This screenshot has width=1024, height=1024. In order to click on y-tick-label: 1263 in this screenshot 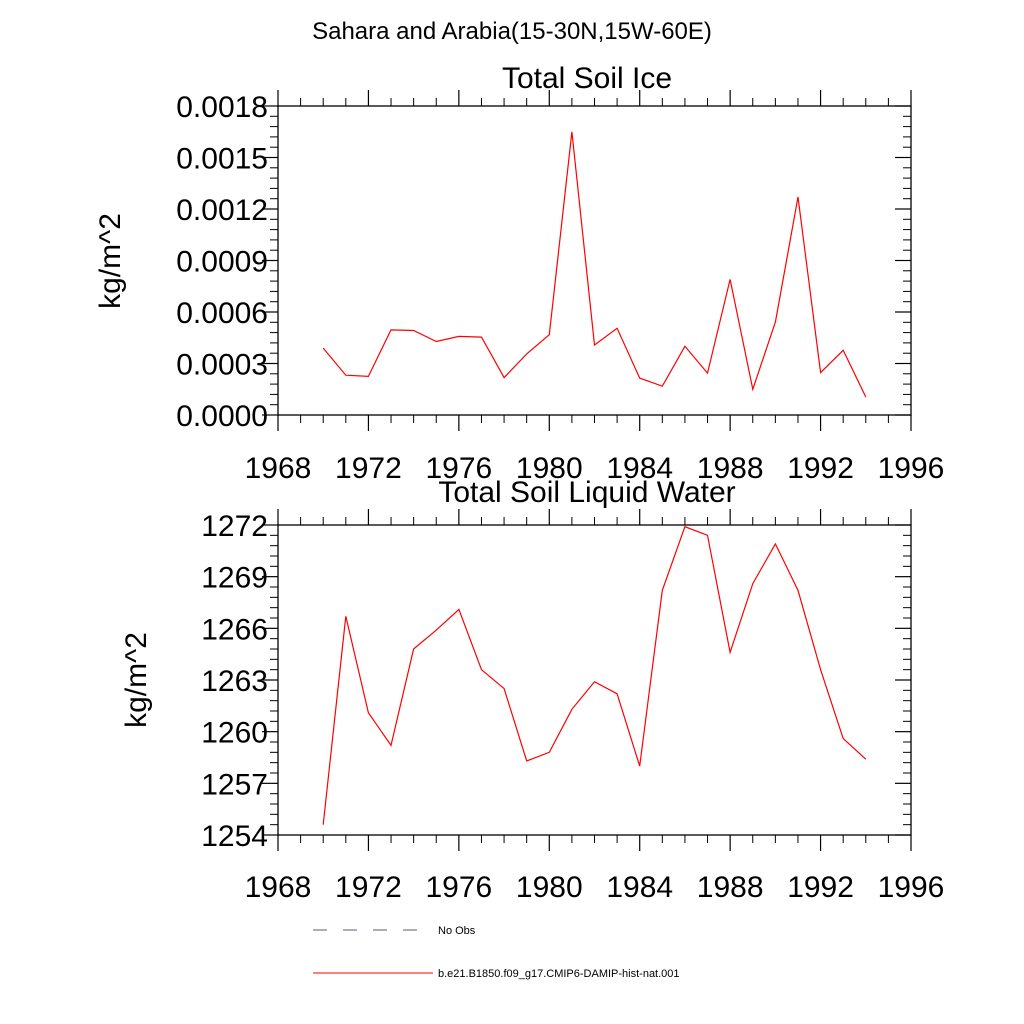, I will do `click(234, 681)`.